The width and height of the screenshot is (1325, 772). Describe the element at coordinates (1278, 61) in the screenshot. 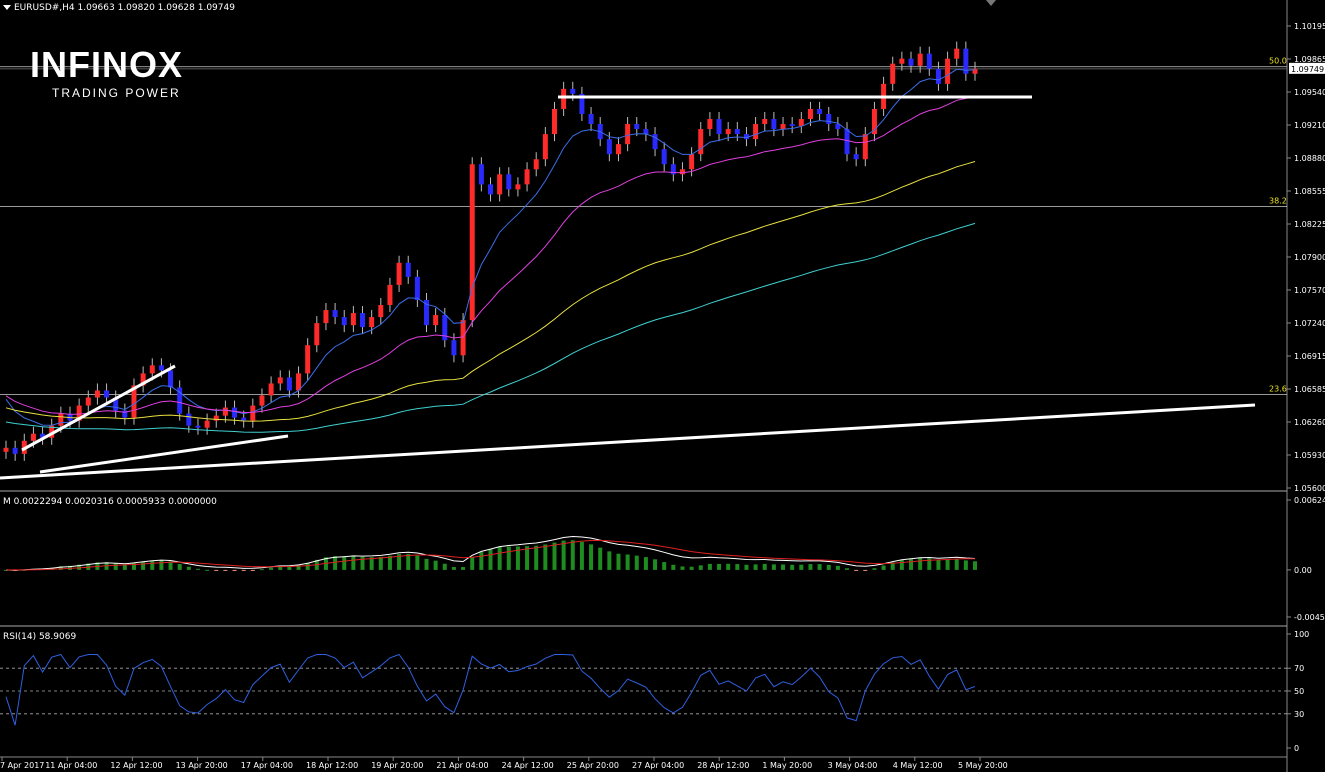

I see `fib-level-label: 50.0` at that location.